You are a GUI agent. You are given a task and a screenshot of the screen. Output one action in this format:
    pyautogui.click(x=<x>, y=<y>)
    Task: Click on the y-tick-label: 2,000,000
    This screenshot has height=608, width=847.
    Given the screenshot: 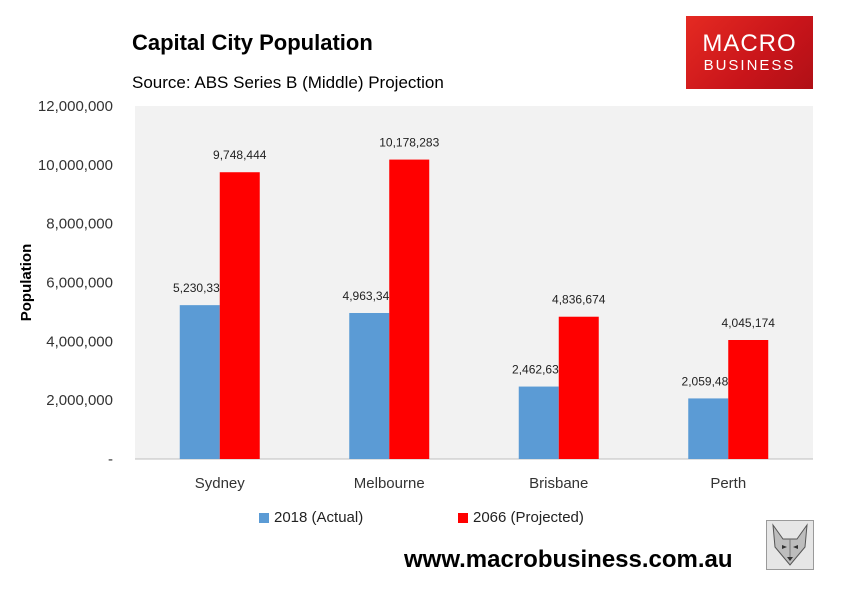 What is the action you would take?
    pyautogui.click(x=79, y=400)
    